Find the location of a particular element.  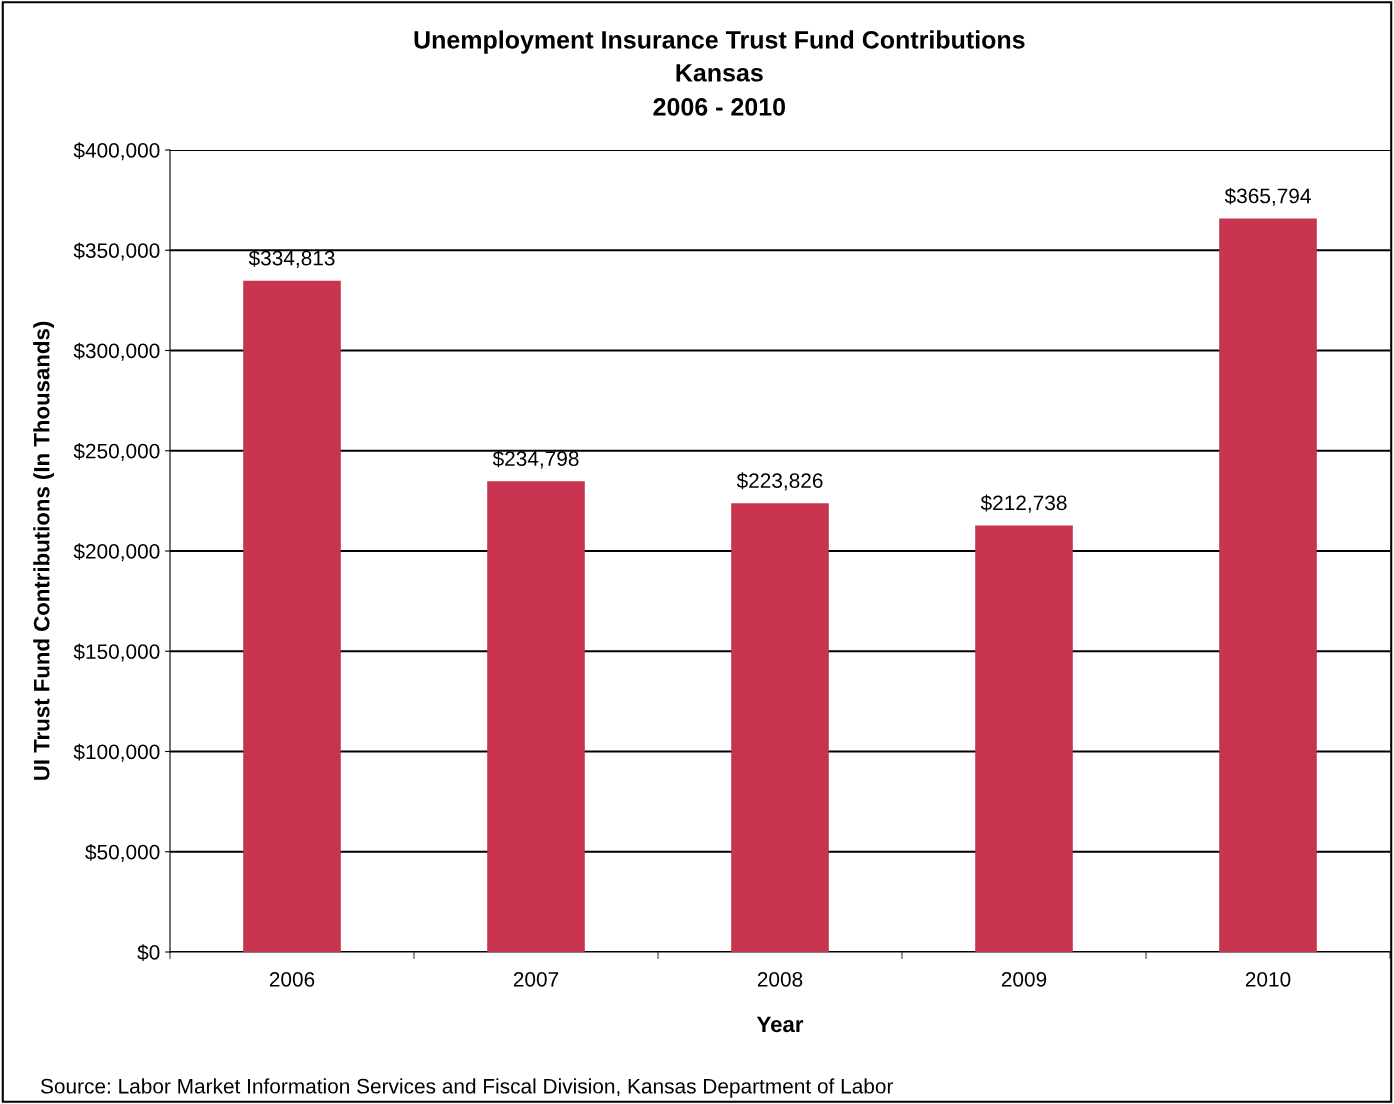

x-tick-label: 2007 is located at coordinates (536, 979).